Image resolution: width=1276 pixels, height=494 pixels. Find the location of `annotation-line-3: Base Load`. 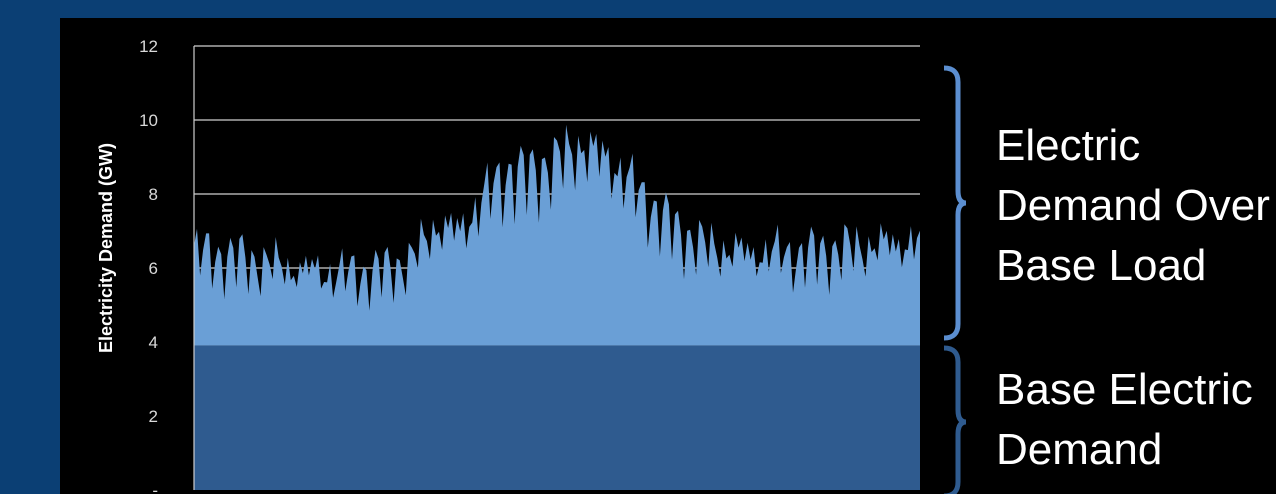

annotation-line-3: Base Load is located at coordinates (1101, 265).